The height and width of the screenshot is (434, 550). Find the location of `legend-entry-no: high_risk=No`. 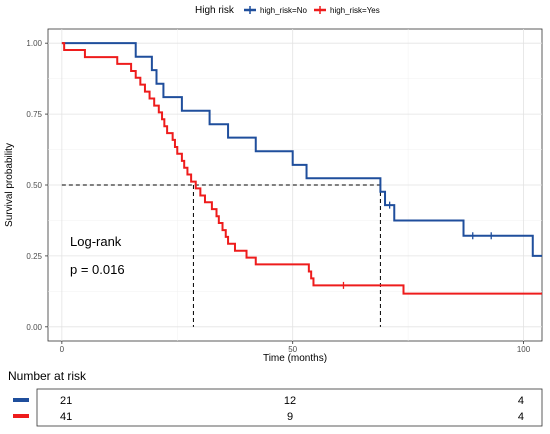

legend-entry-no: high_risk=No is located at coordinates (283, 10).